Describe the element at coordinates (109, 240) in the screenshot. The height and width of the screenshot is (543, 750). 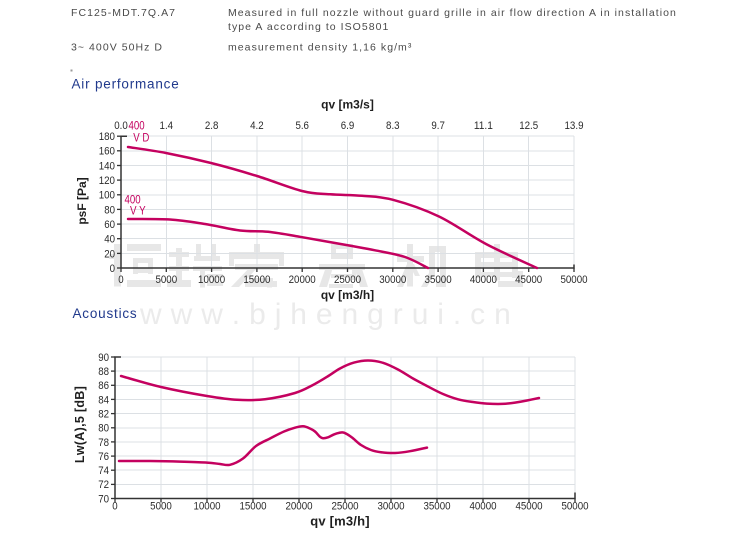
I see `svg-text: 40` at that location.